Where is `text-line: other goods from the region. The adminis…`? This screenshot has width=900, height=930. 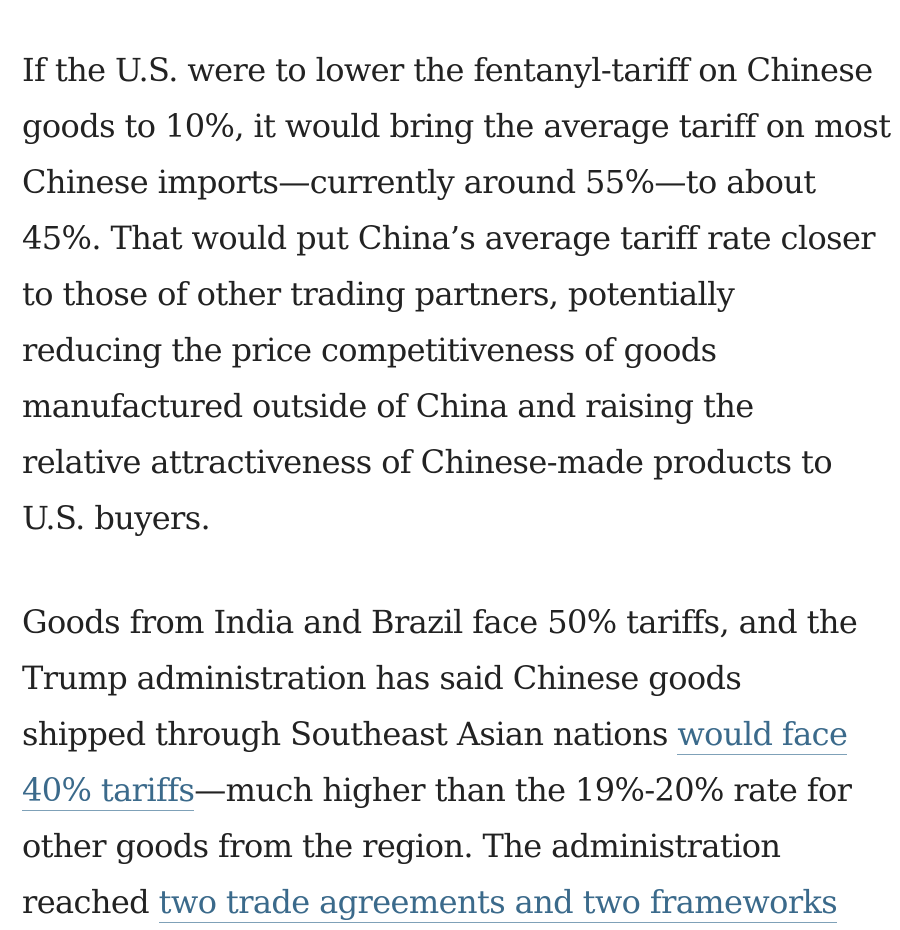 text-line: other goods from the region. The adminis… is located at coordinates (401, 846).